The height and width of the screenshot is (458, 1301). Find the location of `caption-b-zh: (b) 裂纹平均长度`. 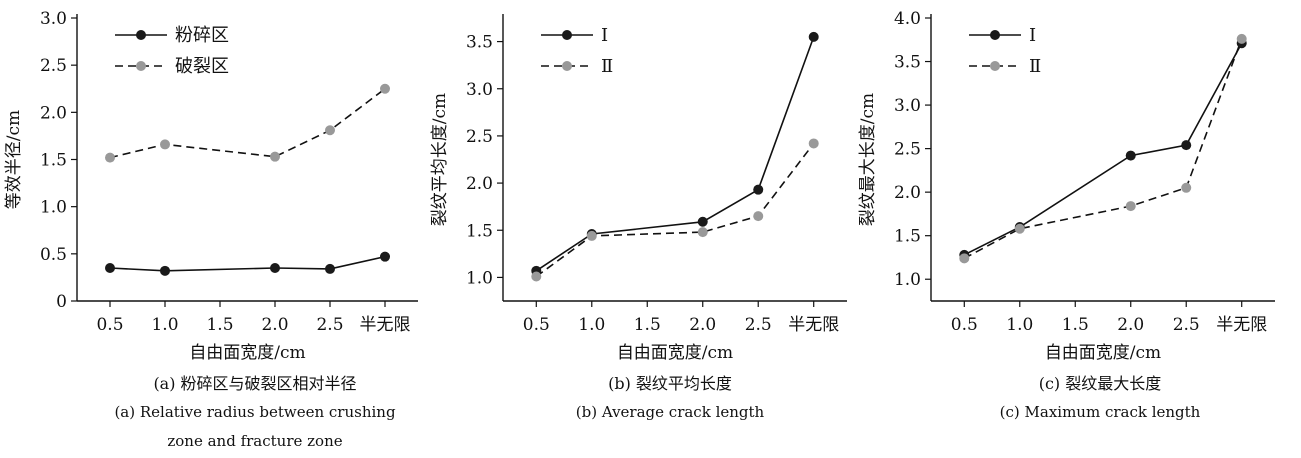

caption-b-zh: (b) 裂纹平均长度 is located at coordinates (670, 383).